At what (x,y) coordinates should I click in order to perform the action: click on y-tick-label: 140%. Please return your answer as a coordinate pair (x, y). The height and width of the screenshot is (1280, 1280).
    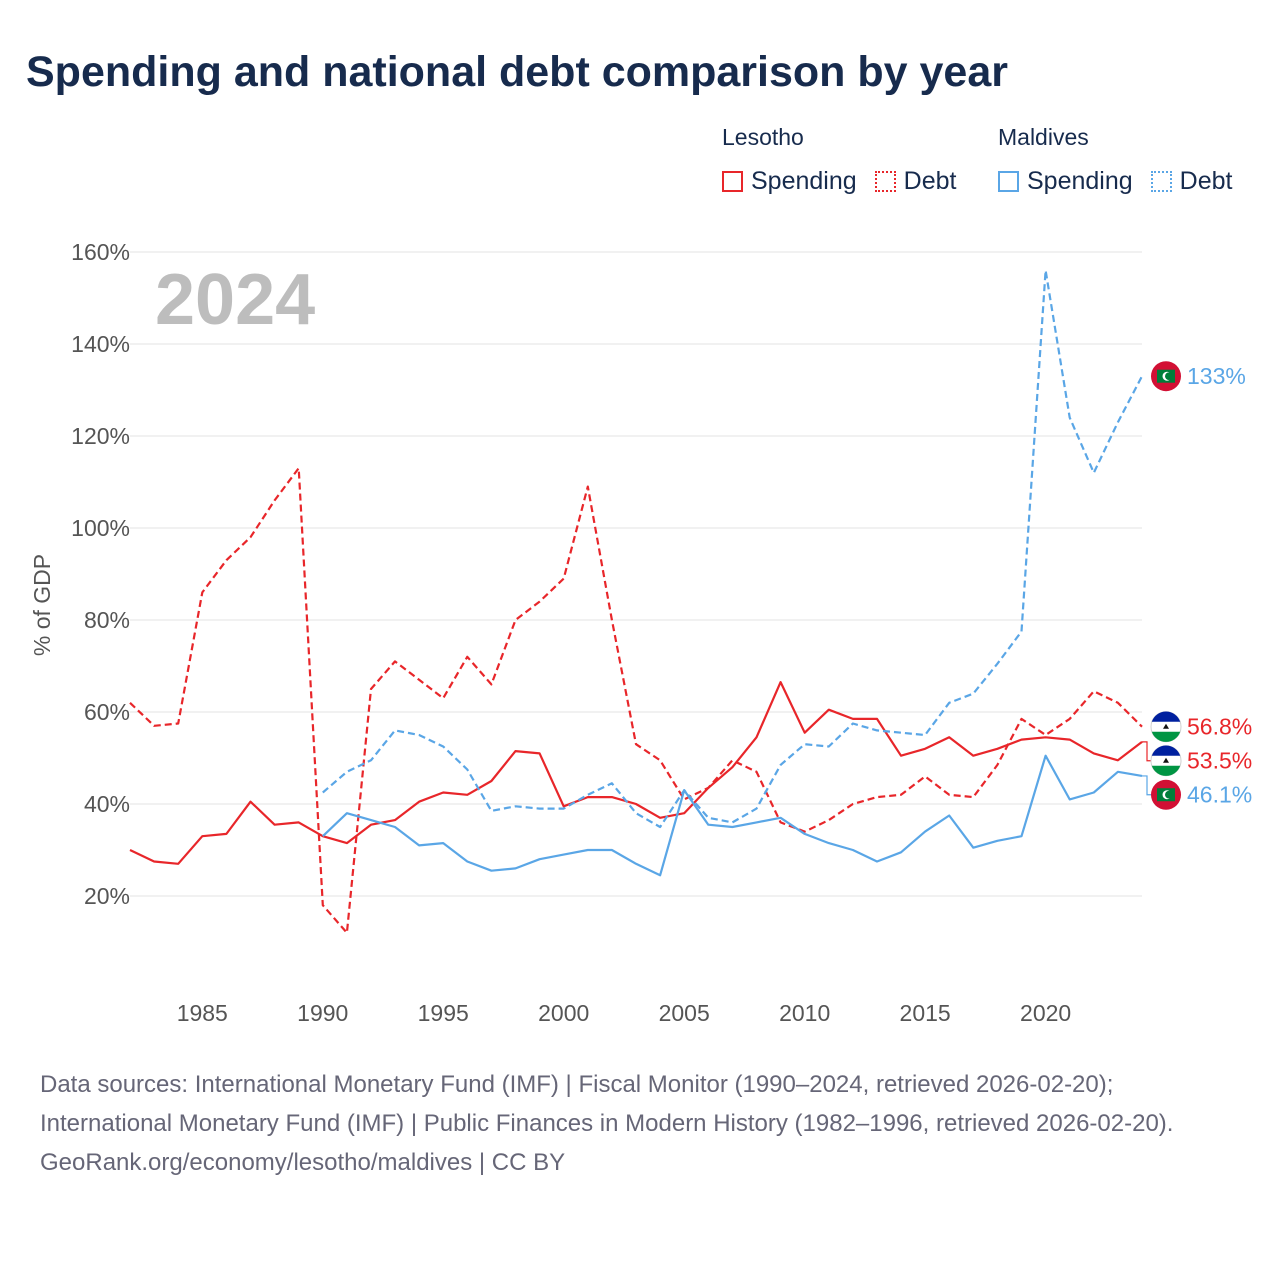
    Looking at the image, I should click on (100, 344).